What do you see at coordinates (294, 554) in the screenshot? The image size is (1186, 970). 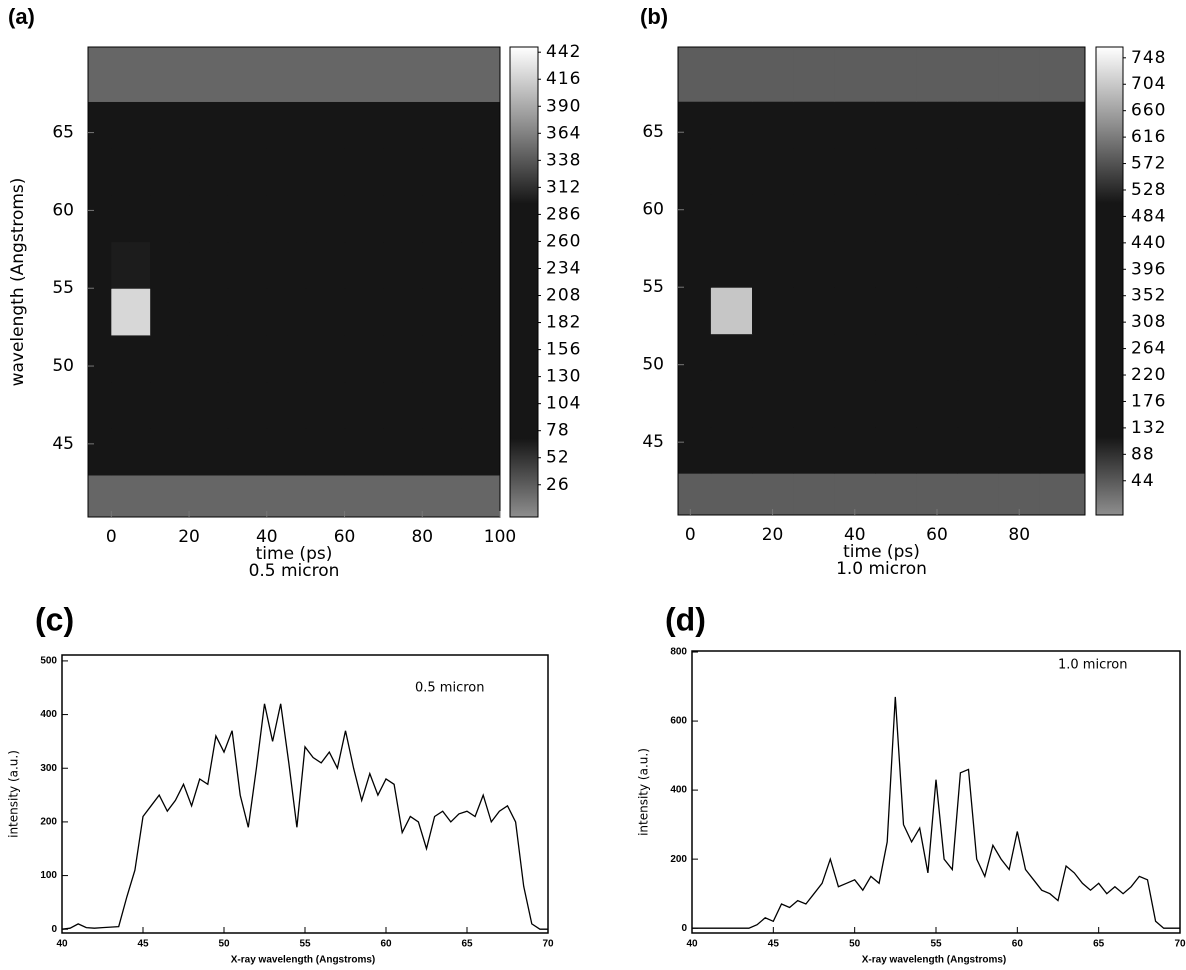 I see `x-axis-title: time (ps)` at bounding box center [294, 554].